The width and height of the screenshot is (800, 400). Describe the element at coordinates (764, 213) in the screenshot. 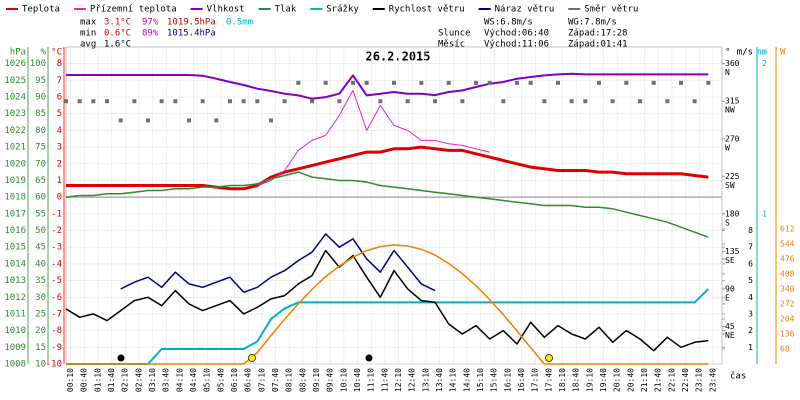

I see `y-tick-label: 1` at that location.